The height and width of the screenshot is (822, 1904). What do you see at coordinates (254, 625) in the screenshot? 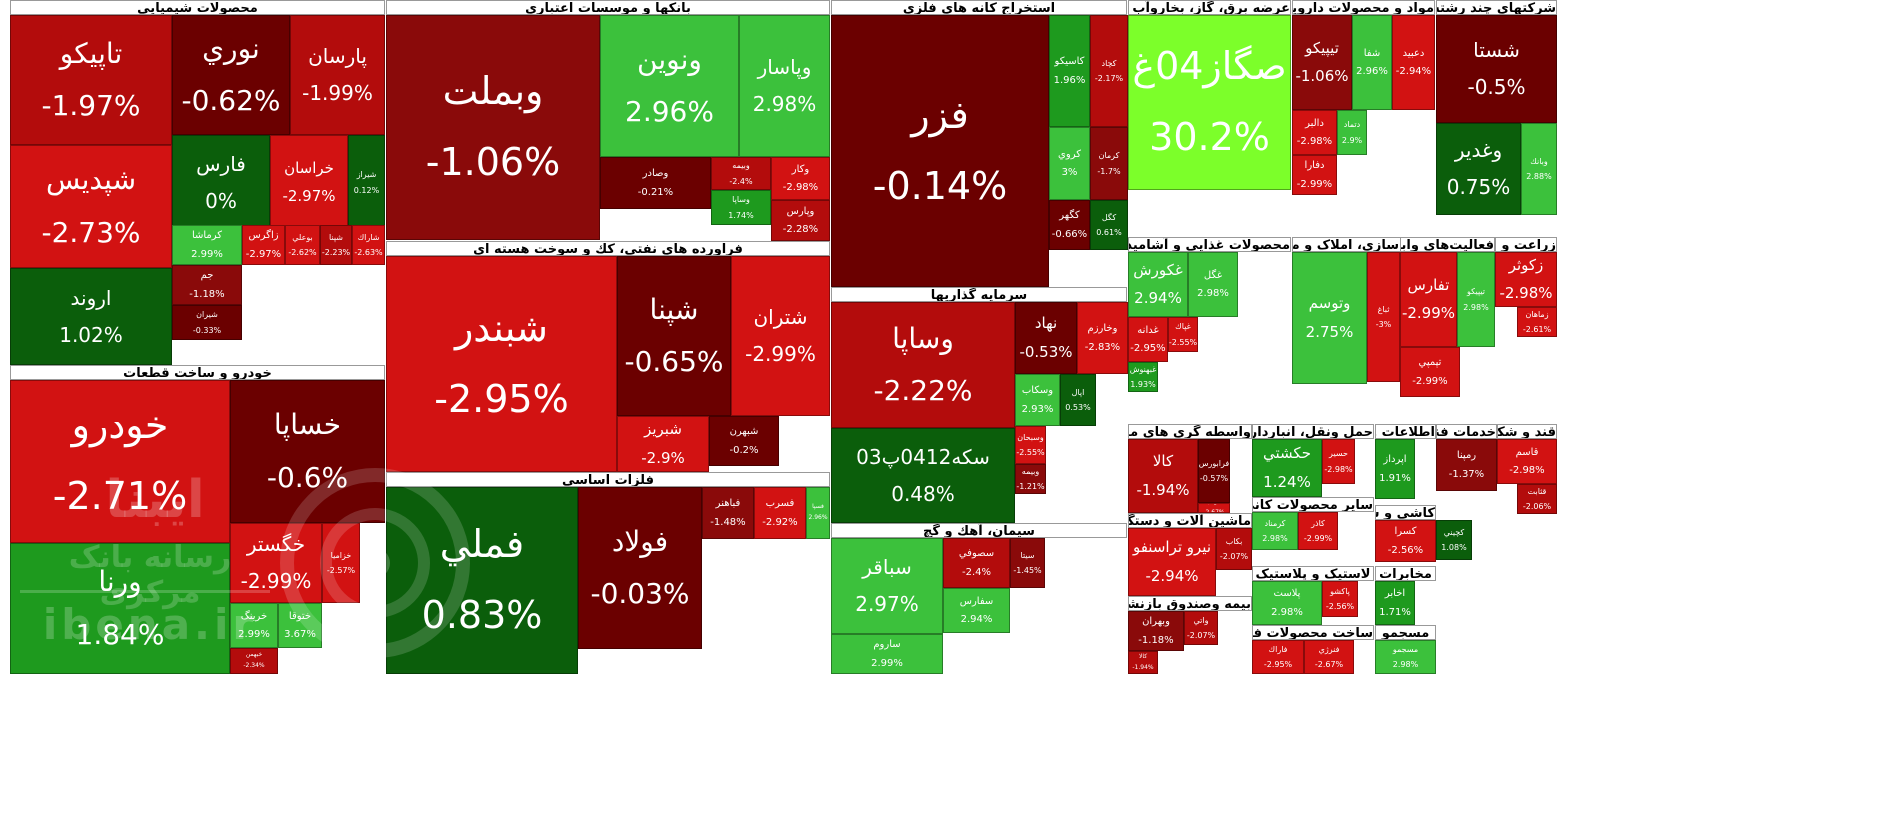
I see `stock-tile: خرينگ 2.99%` at bounding box center [254, 625].